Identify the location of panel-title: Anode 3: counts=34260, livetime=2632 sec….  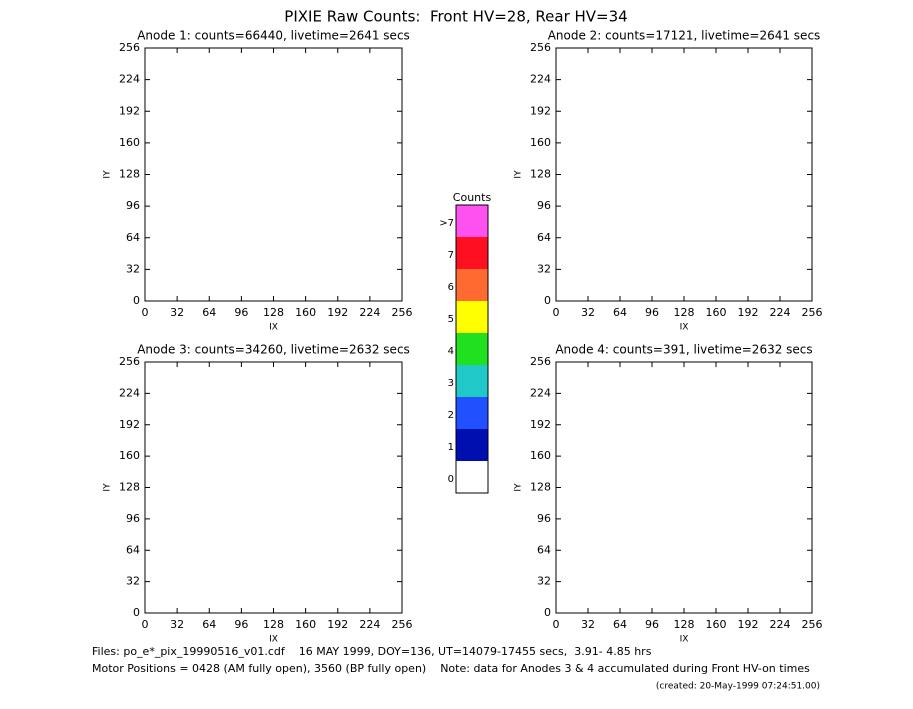
(273, 350).